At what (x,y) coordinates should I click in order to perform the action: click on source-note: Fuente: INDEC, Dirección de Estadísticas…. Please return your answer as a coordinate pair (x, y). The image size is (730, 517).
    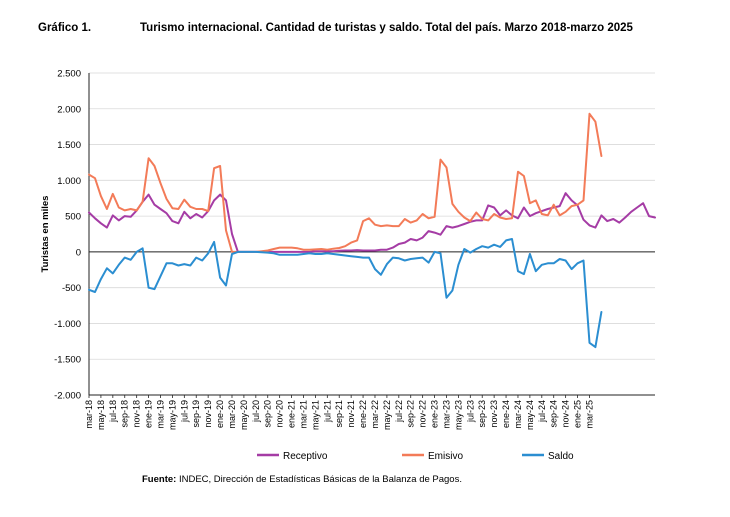
    Looking at the image, I should click on (302, 479).